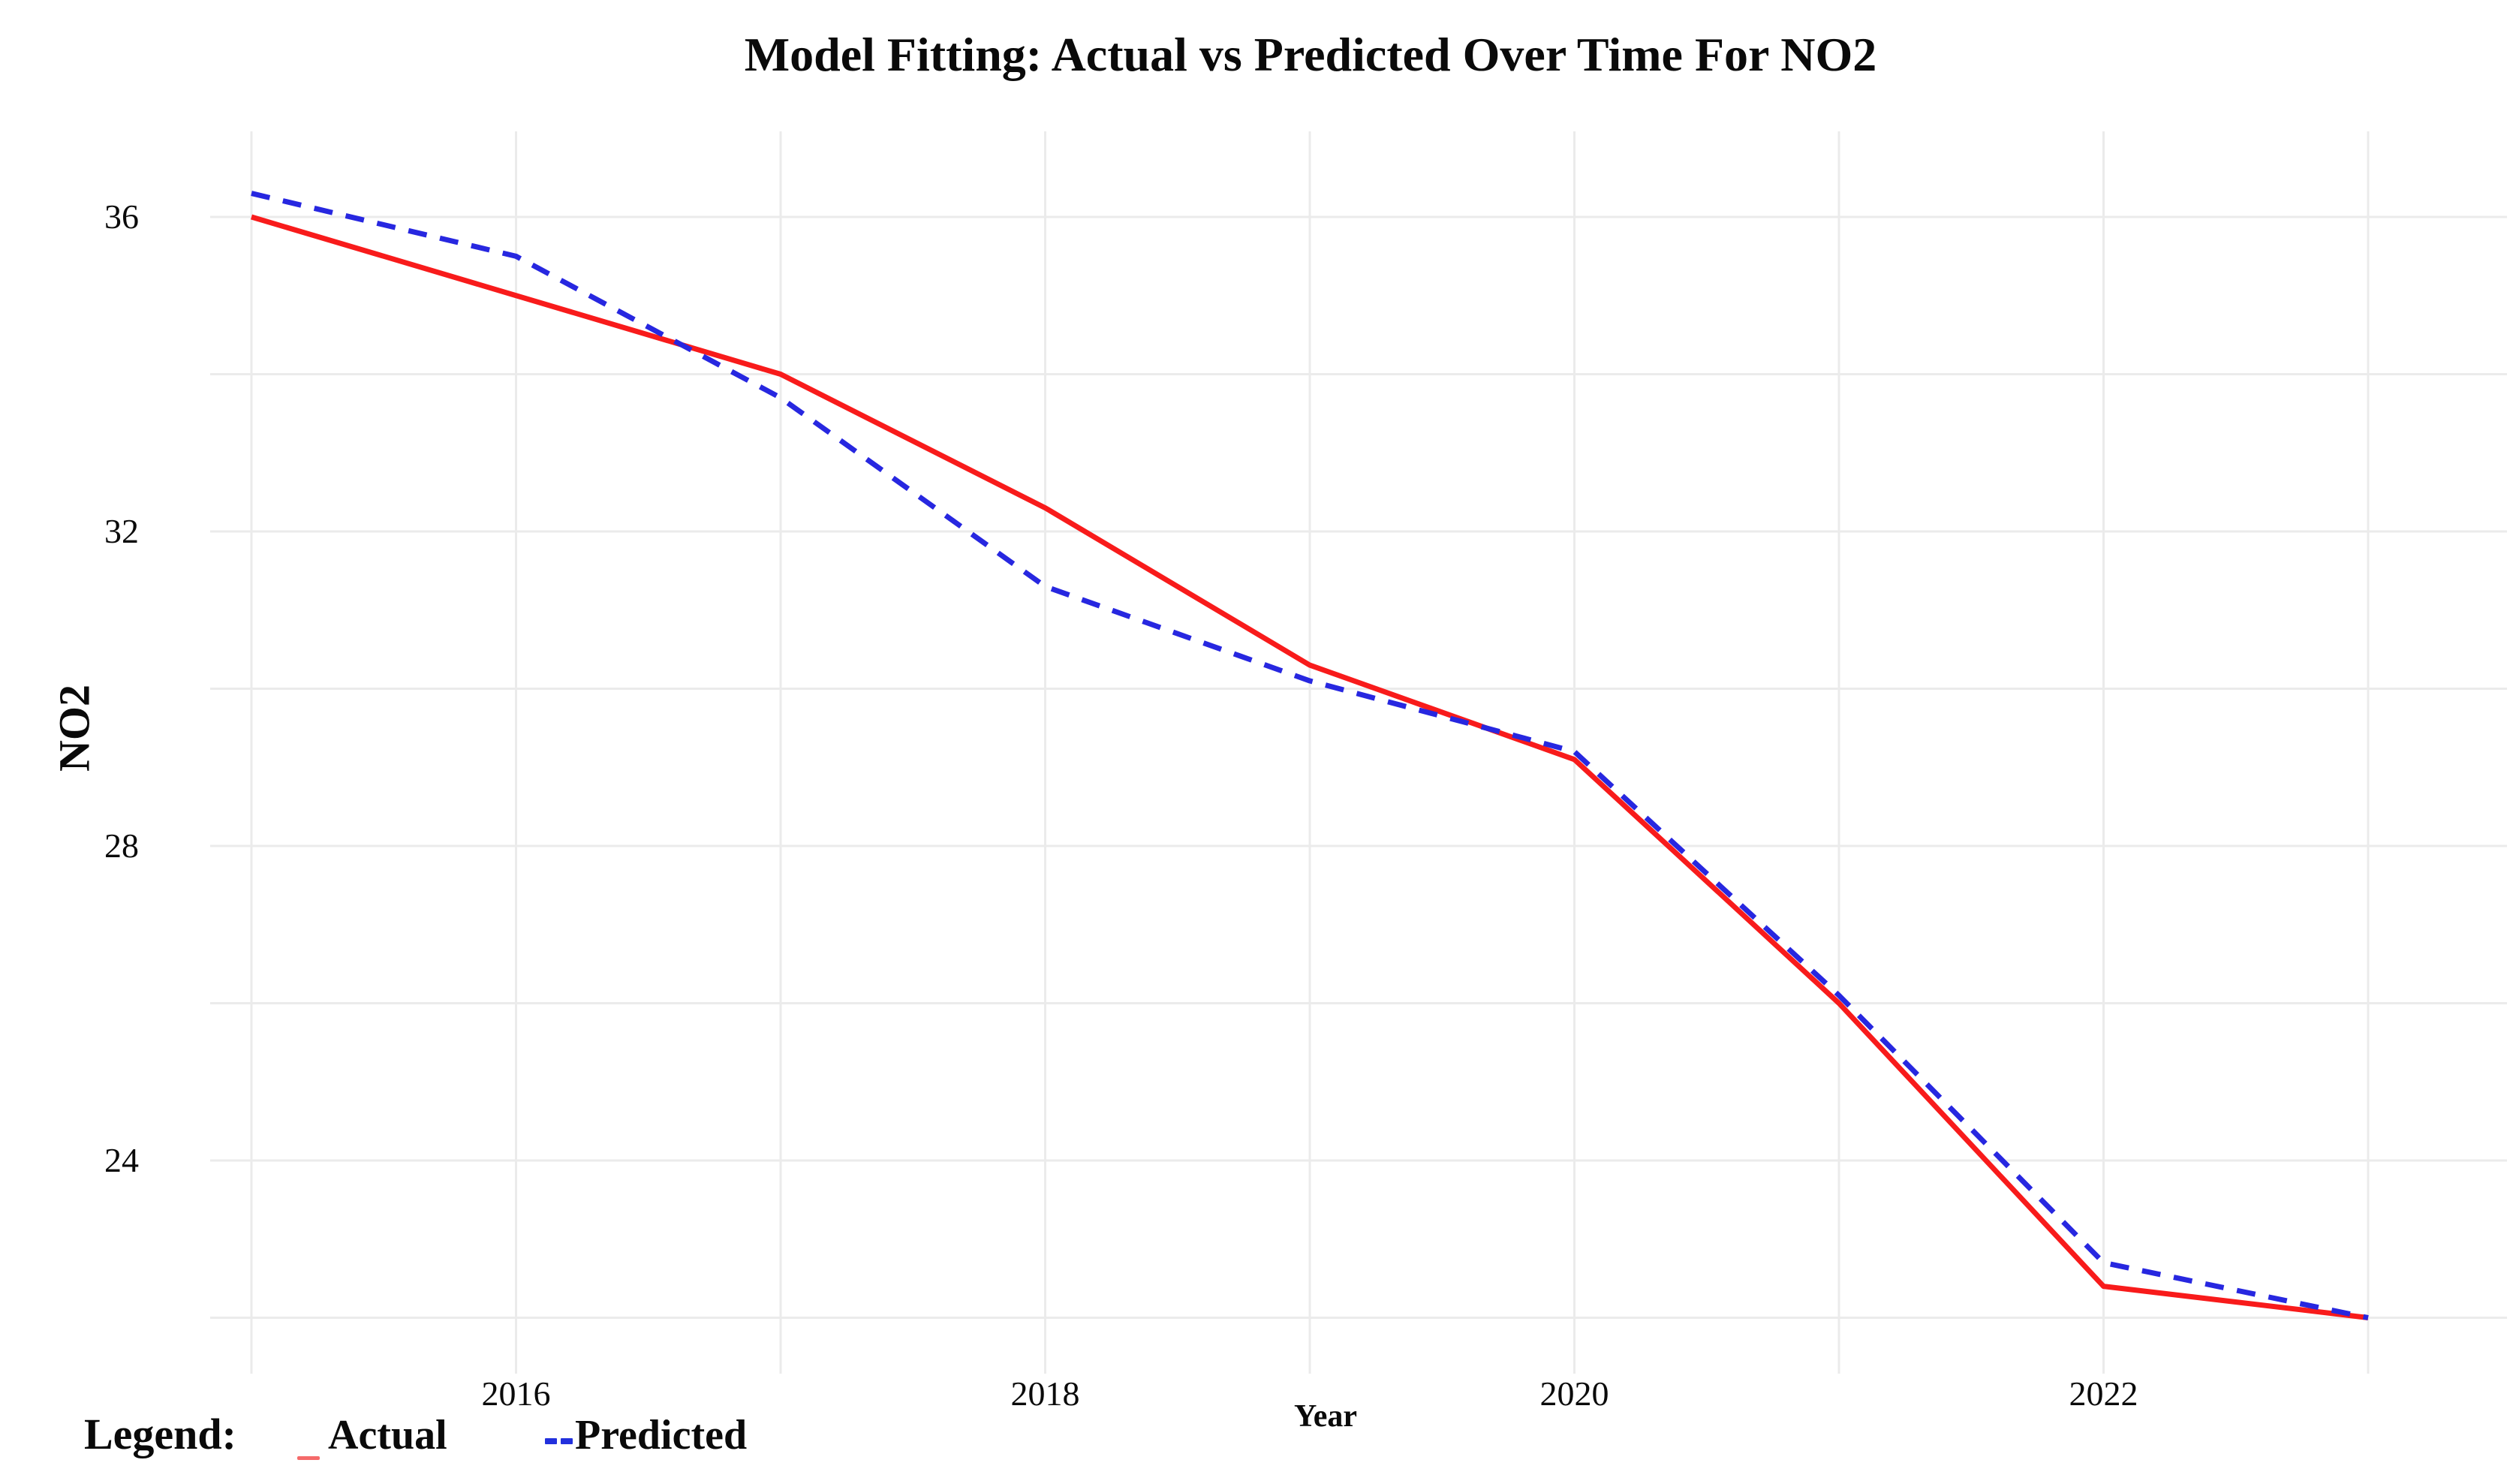 The width and height of the screenshot is (2516, 1484). I want to click on y-tick-label: 24, so click(121, 1160).